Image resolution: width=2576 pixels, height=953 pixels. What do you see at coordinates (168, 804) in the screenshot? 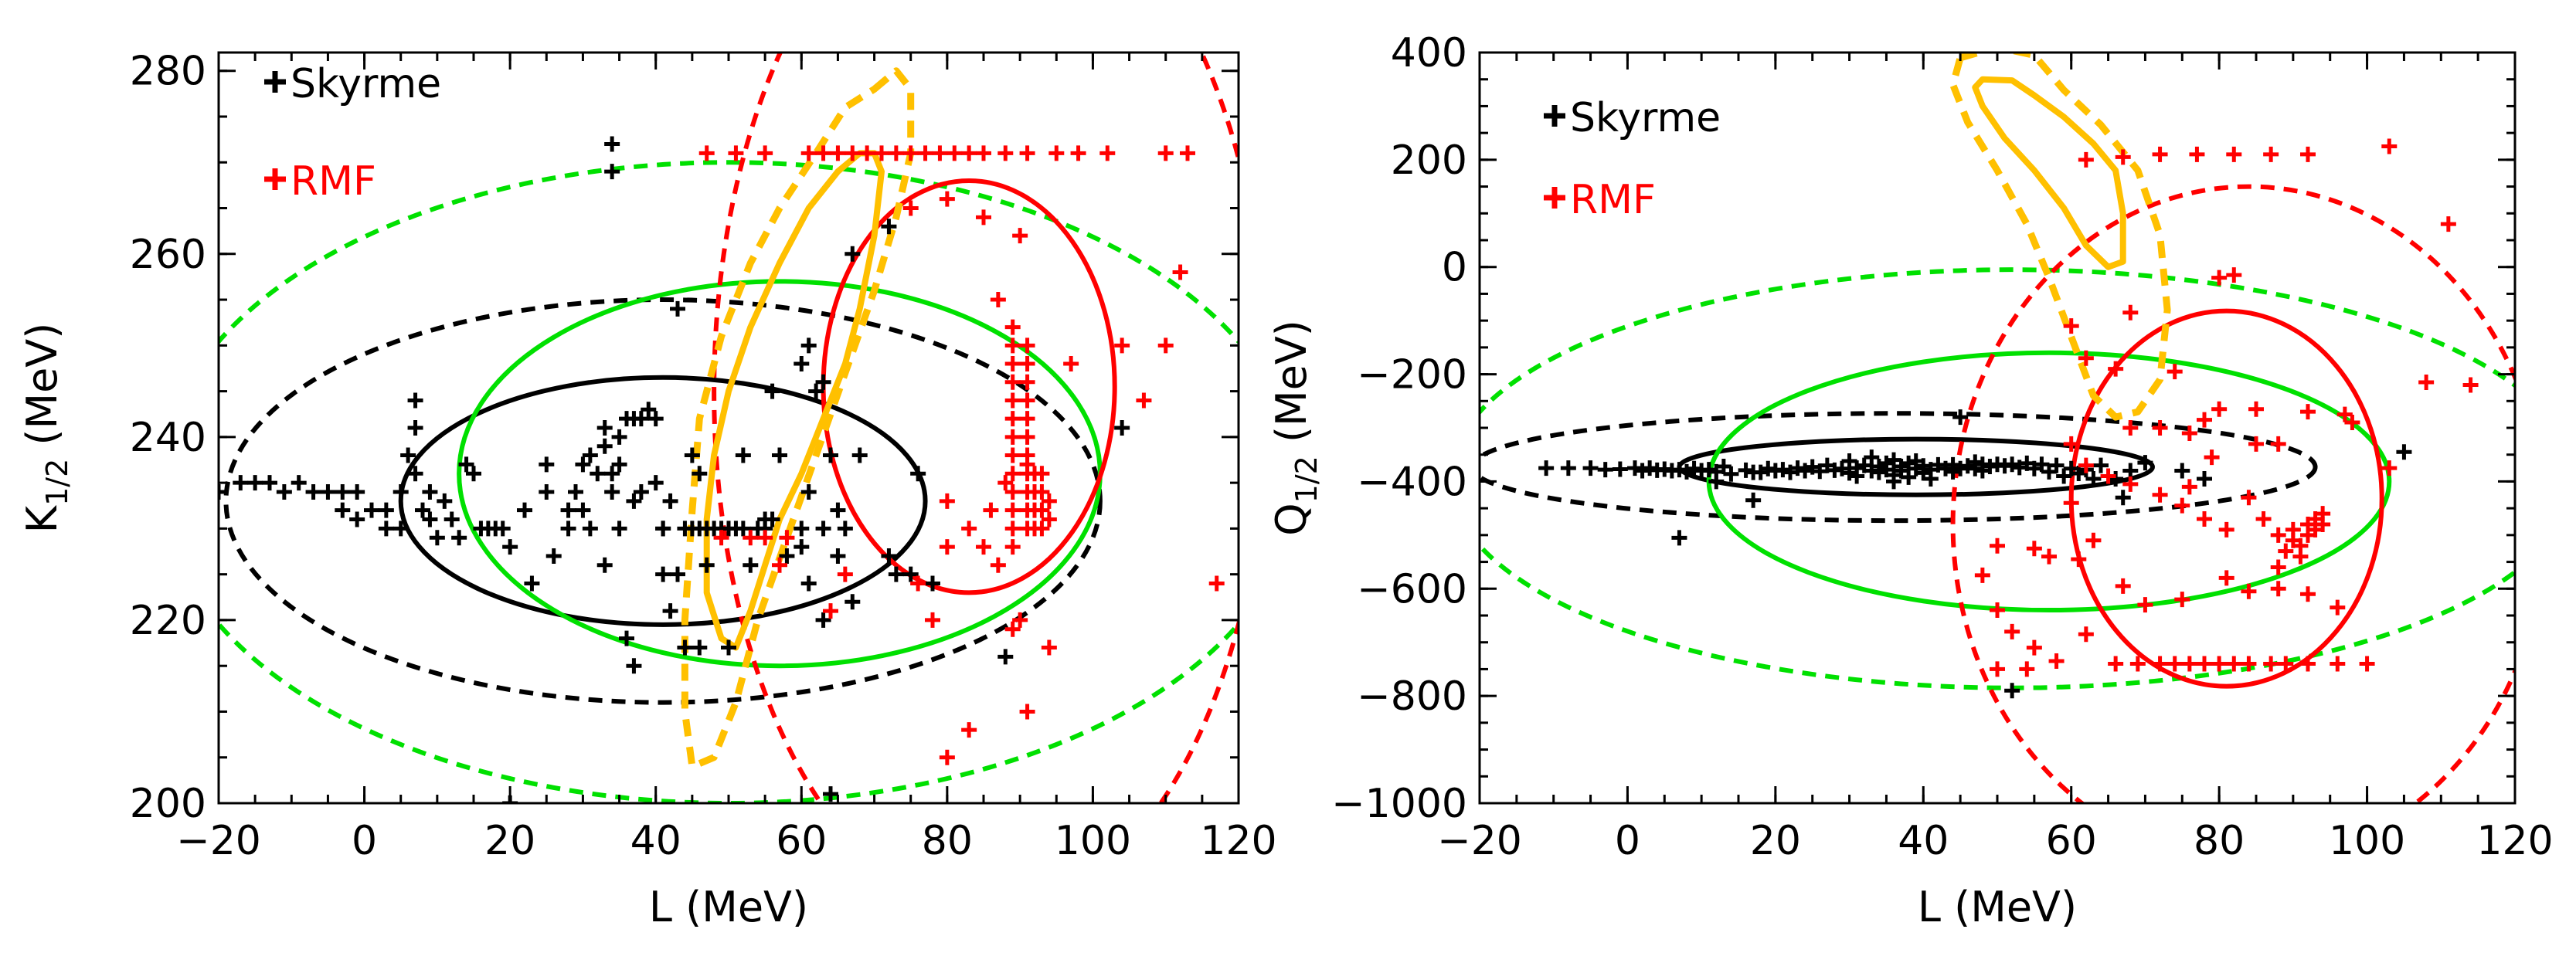
I see `left-y-tick-label: 200` at bounding box center [168, 804].